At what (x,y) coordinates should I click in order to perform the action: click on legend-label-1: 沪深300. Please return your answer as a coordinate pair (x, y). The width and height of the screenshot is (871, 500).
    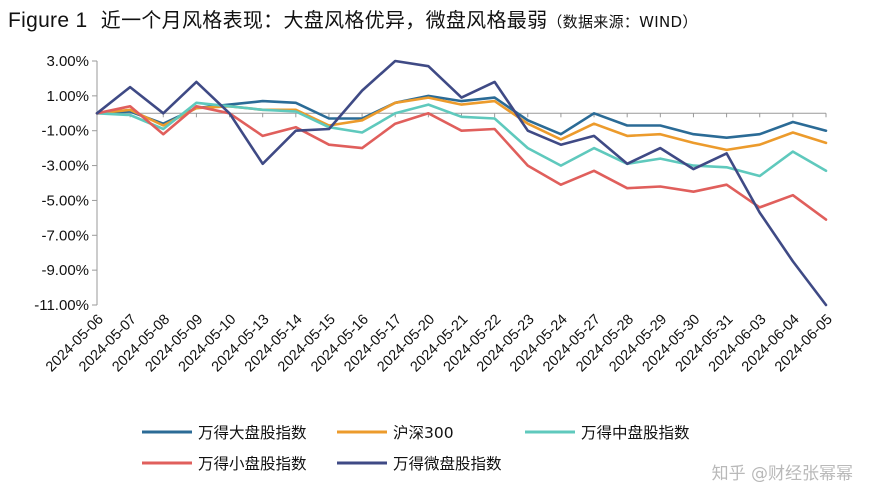
    Looking at the image, I should click on (423, 433).